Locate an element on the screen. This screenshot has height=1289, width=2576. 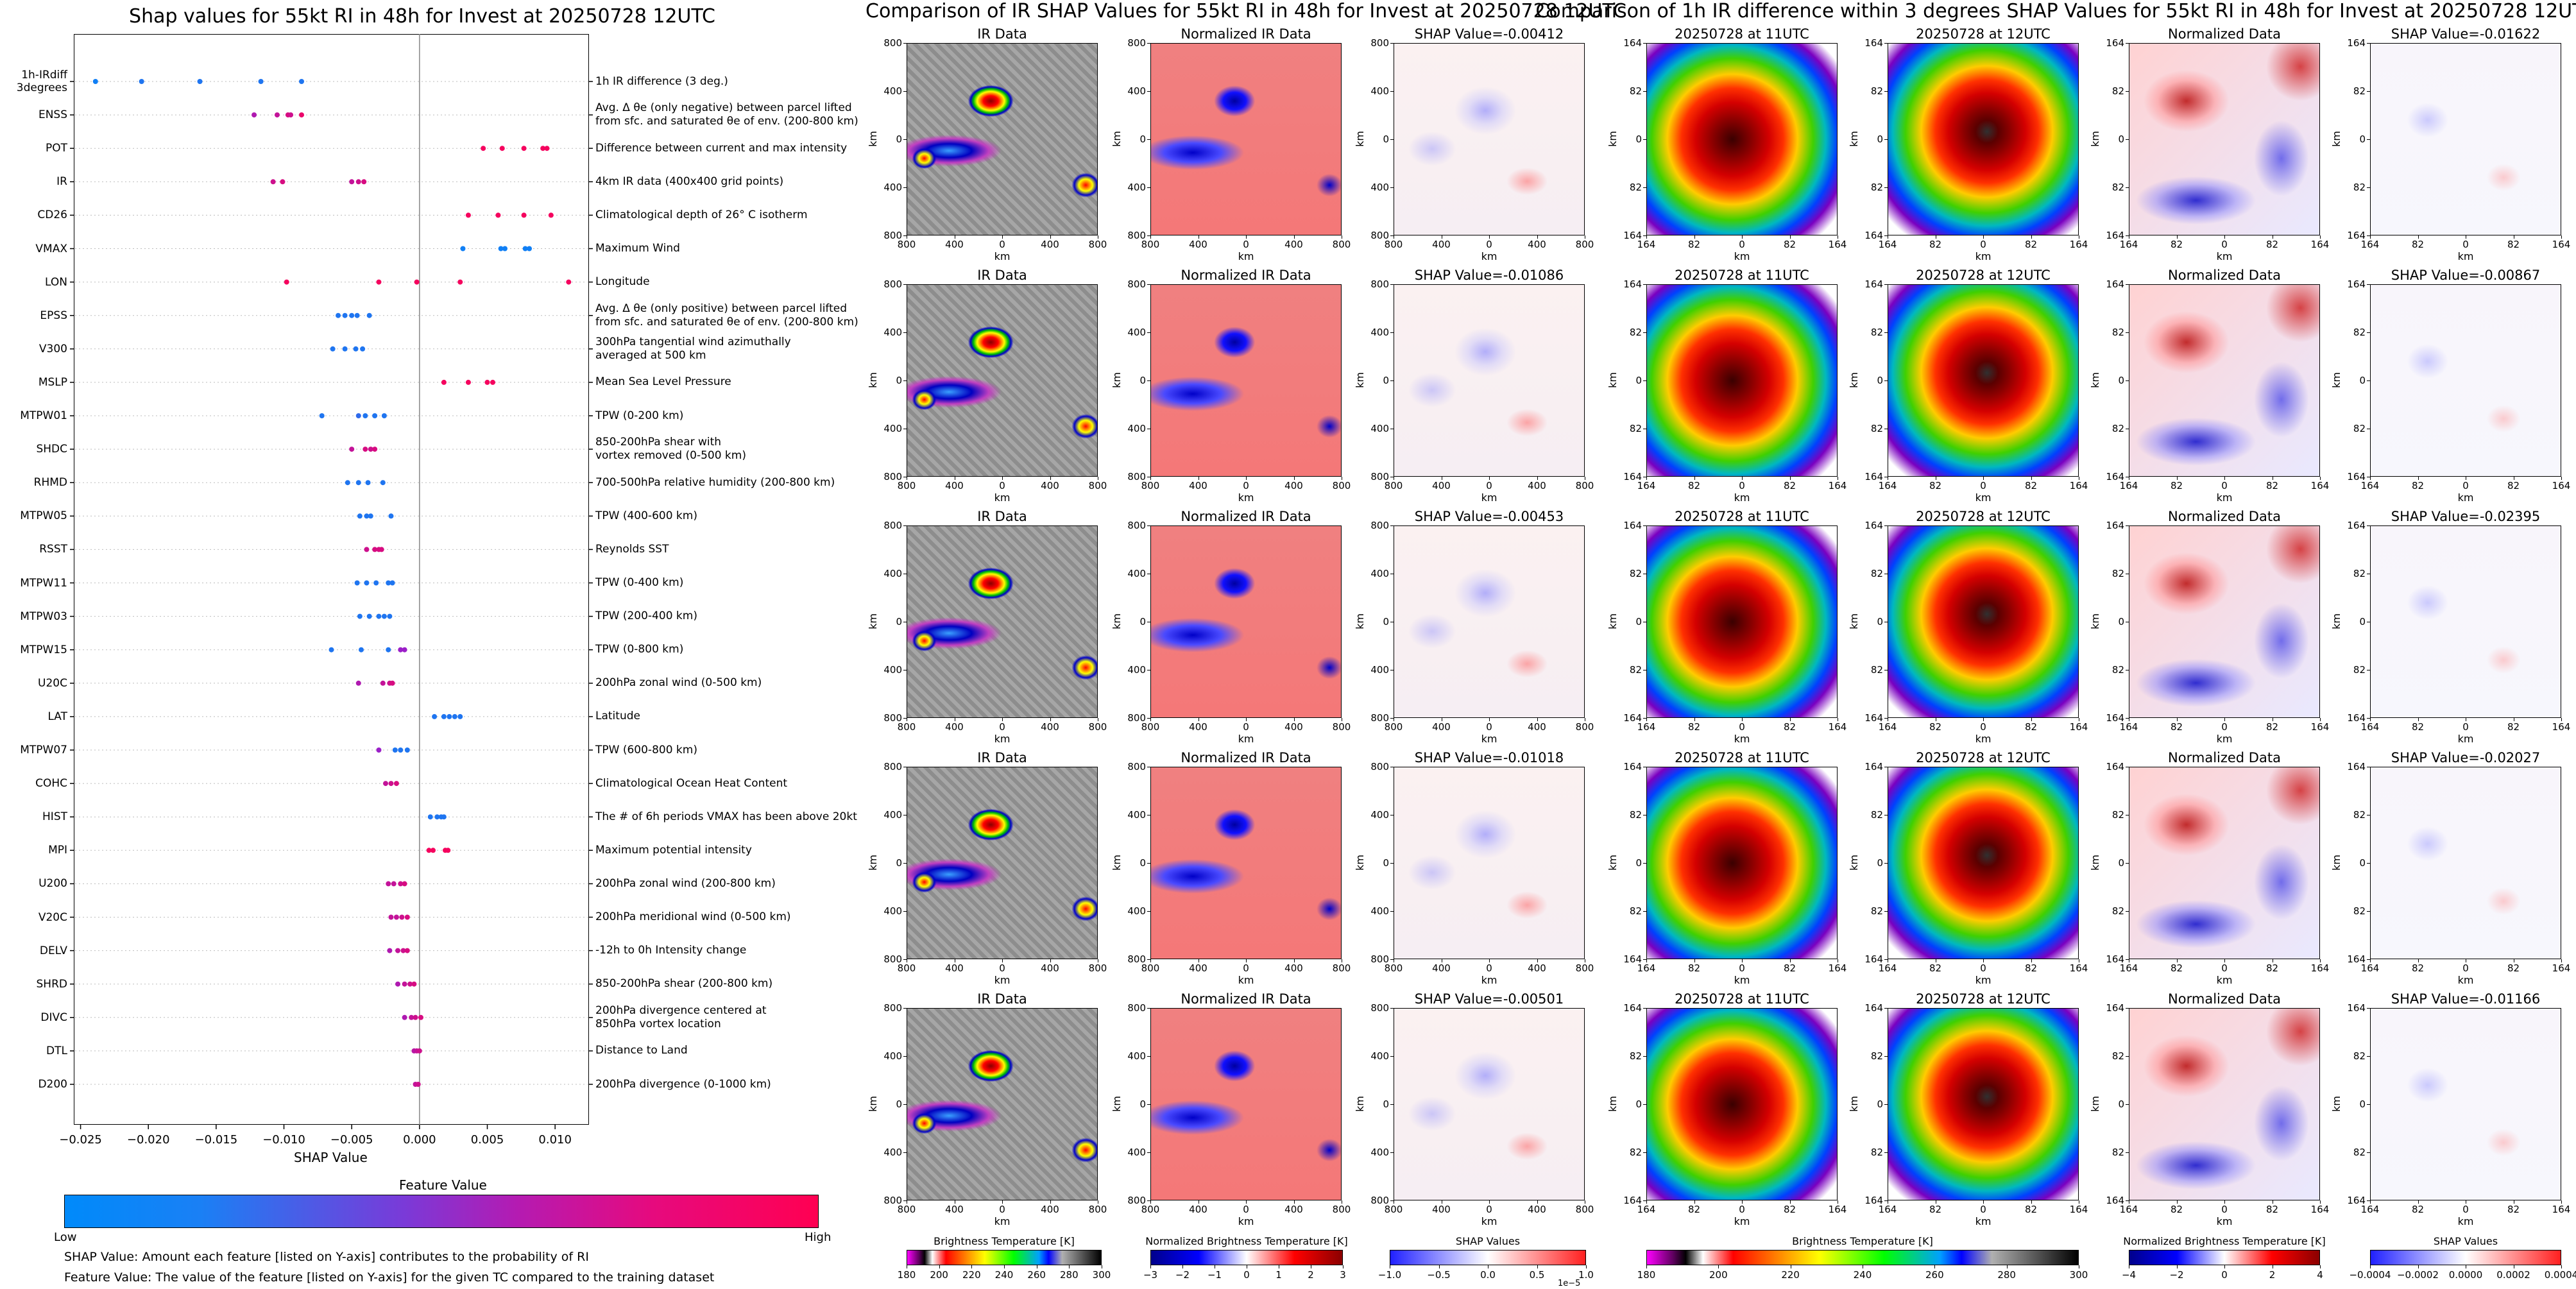
shap-x-axis-label: SHAP Value is located at coordinates (331, 1157).